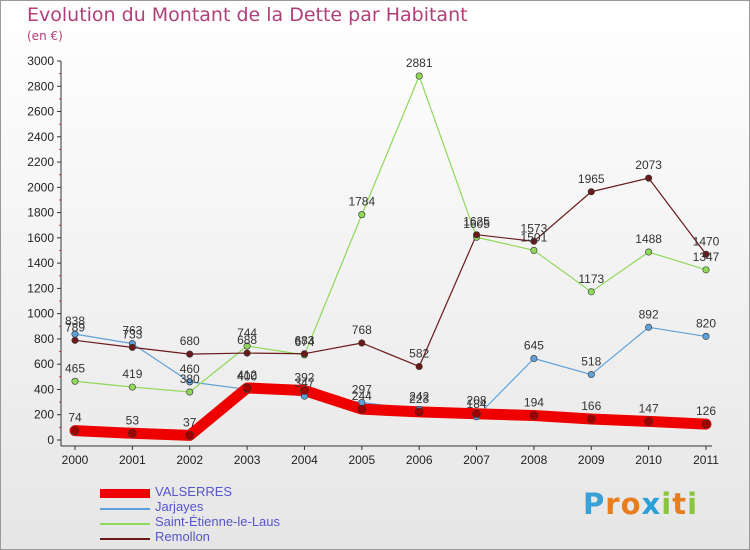 This screenshot has width=750, height=550. Describe the element at coordinates (591, 279) in the screenshot. I see `data-label: 1173` at that location.